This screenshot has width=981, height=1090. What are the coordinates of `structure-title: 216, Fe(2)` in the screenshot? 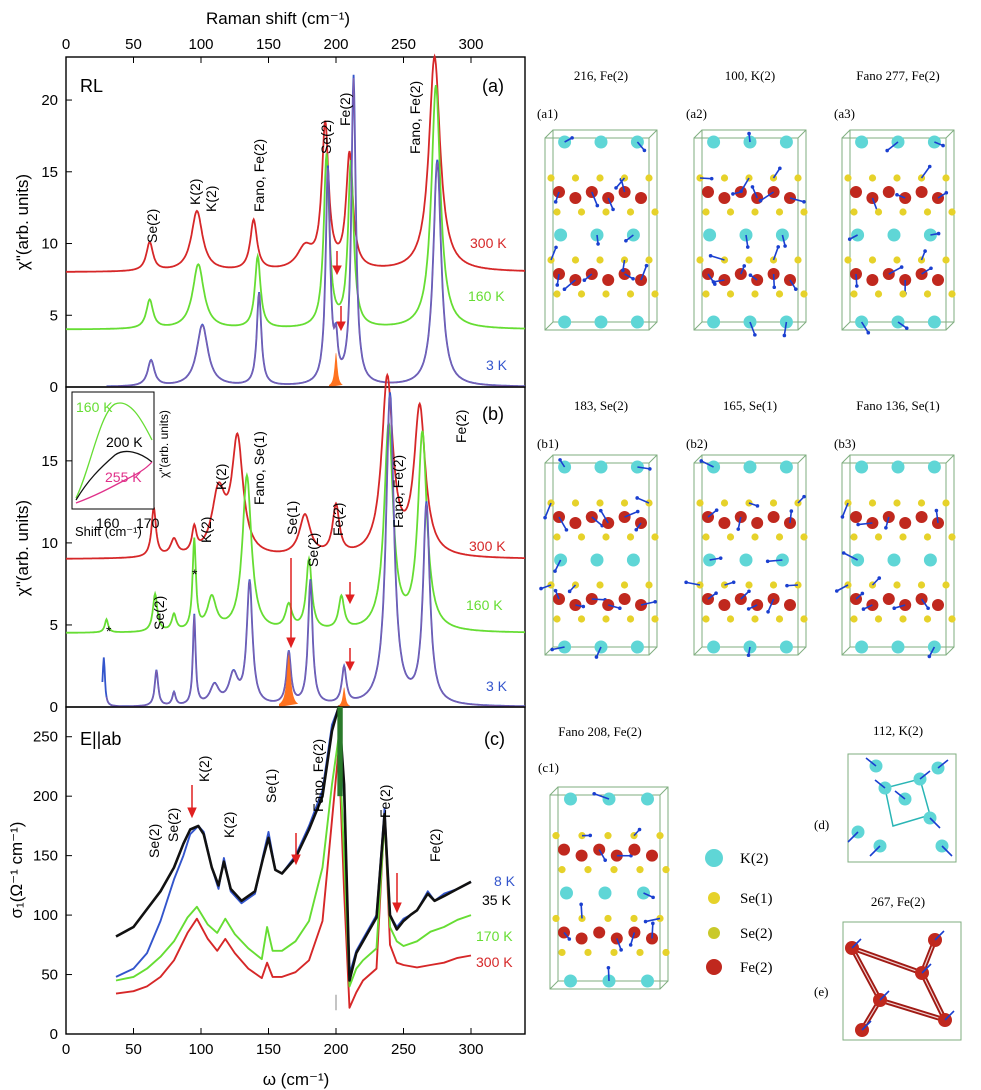 It's located at (601, 75).